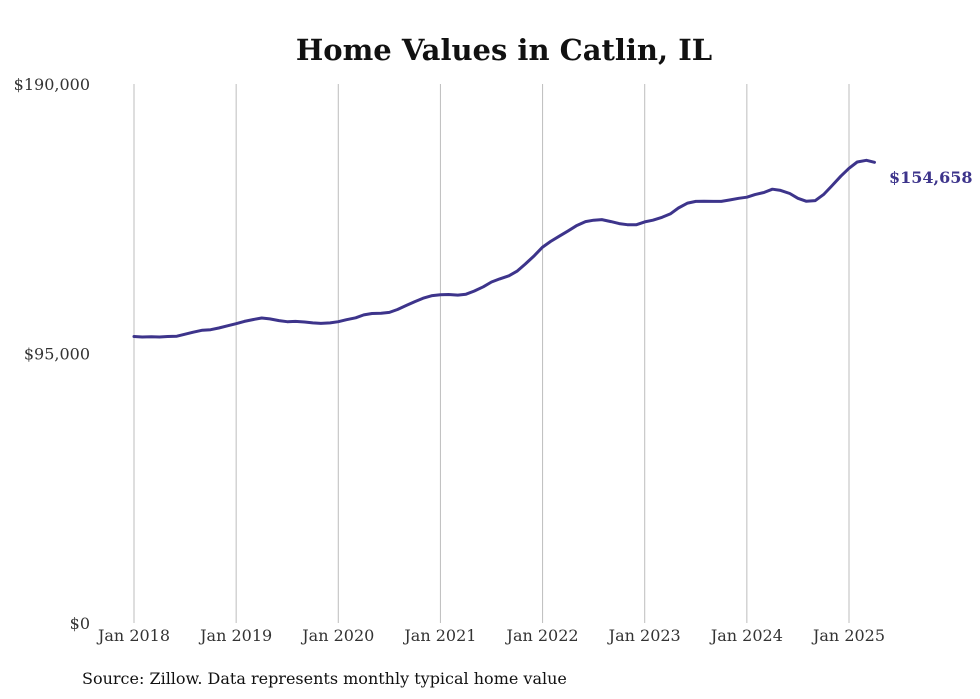 The width and height of the screenshot is (980, 699). Describe the element at coordinates (504, 50) in the screenshot. I see `chart-title: Home Values in Catlin, IL` at that location.